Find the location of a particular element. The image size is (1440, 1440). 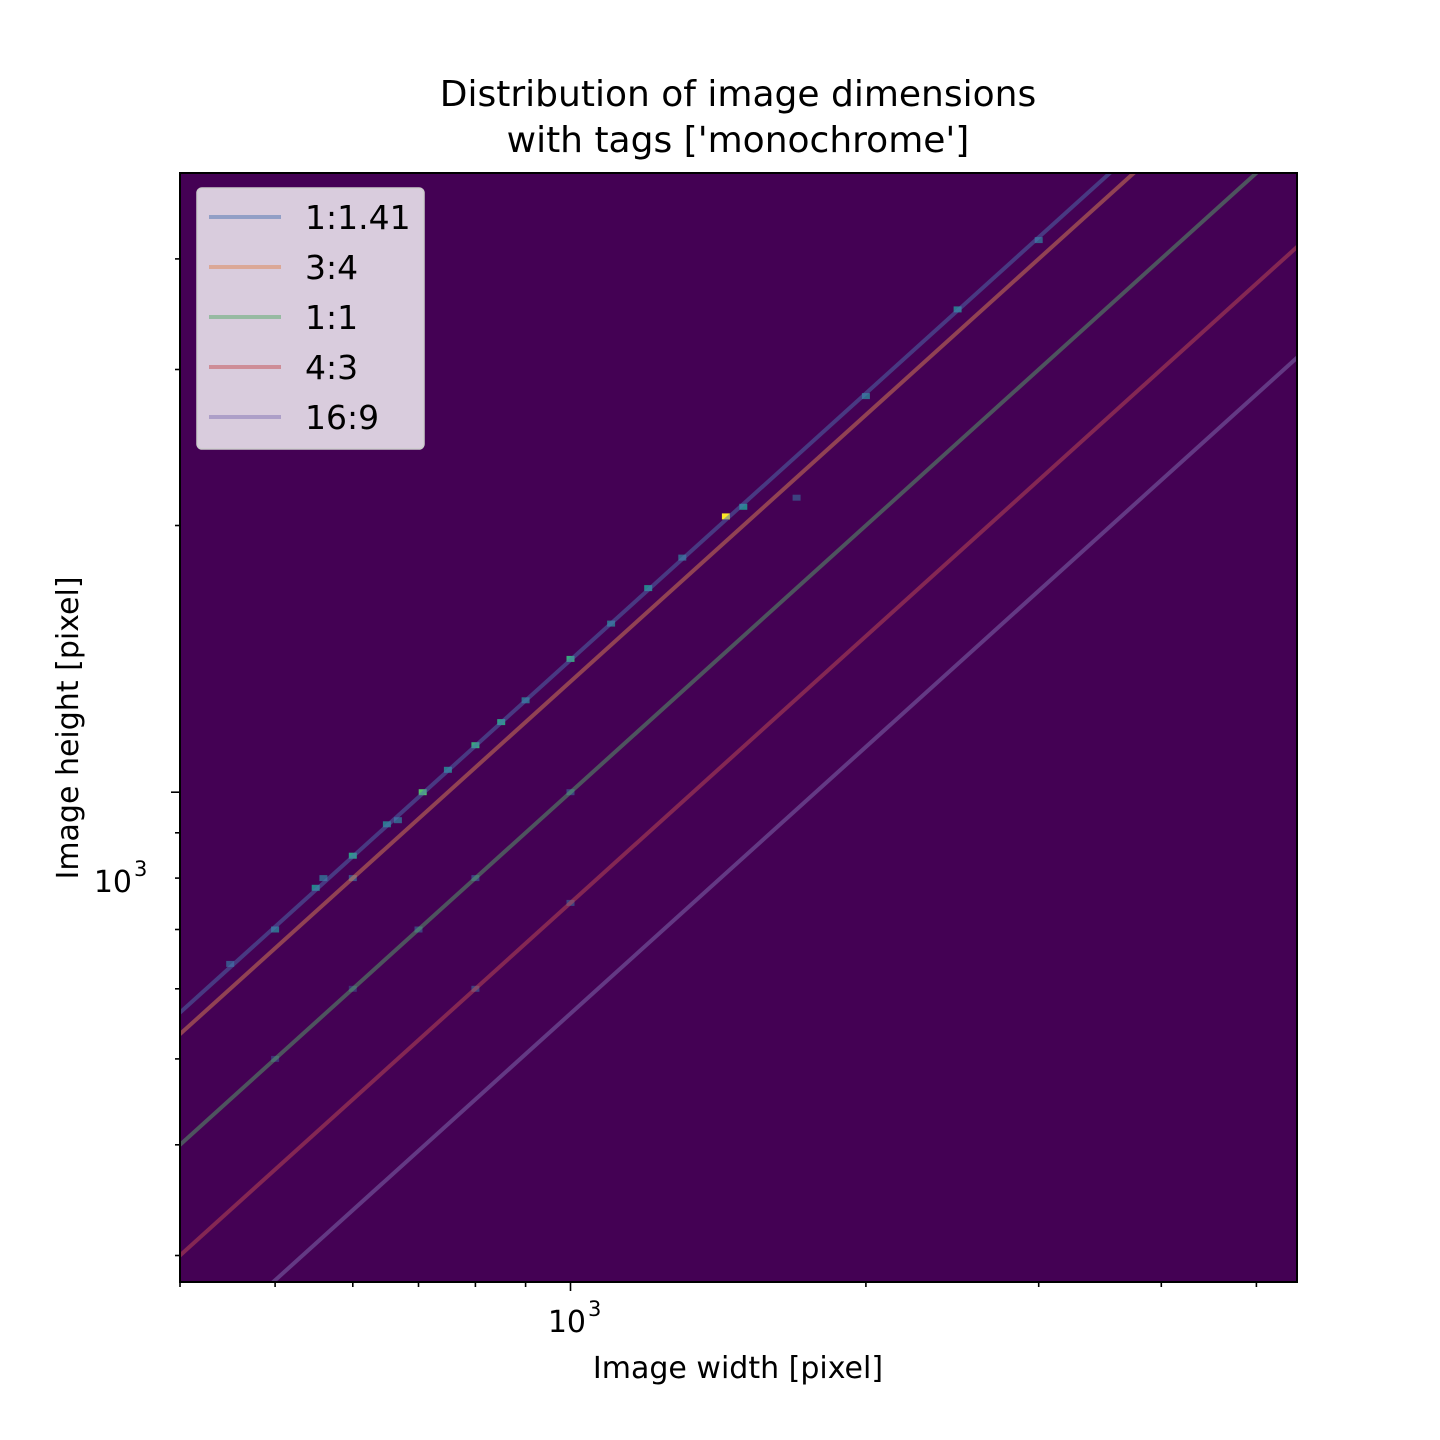

chart-title-line-2: with tags ['monochrome'] is located at coordinates (738, 140).